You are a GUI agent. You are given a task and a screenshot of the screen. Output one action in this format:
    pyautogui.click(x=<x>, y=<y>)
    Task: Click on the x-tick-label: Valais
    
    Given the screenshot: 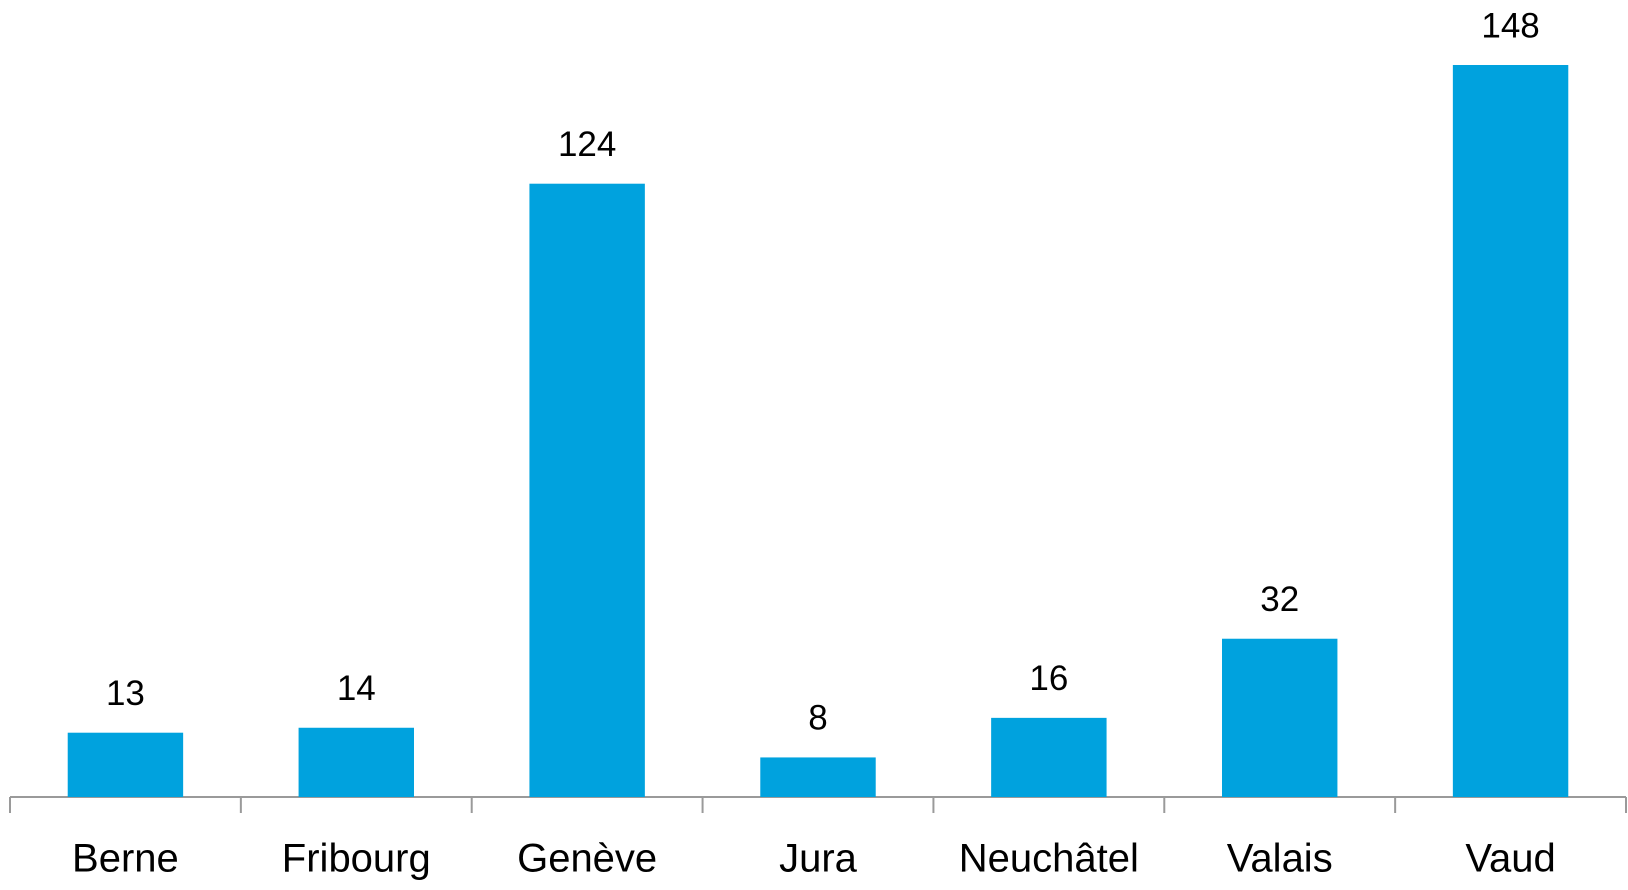 What is the action you would take?
    pyautogui.click(x=1280, y=859)
    